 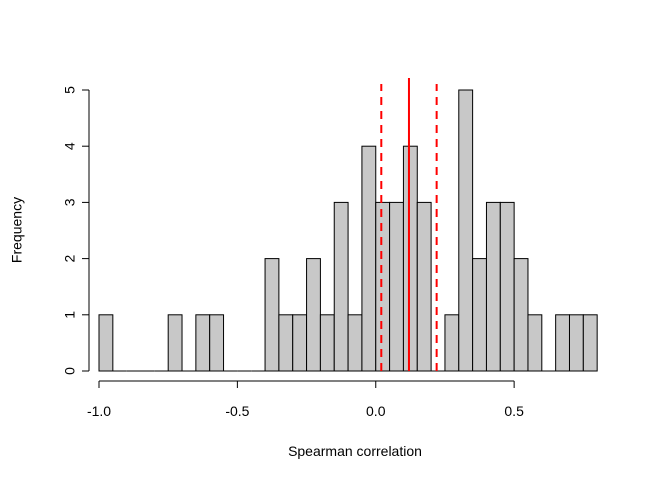 I want to click on x-tick-label: -0.5, so click(x=237, y=411).